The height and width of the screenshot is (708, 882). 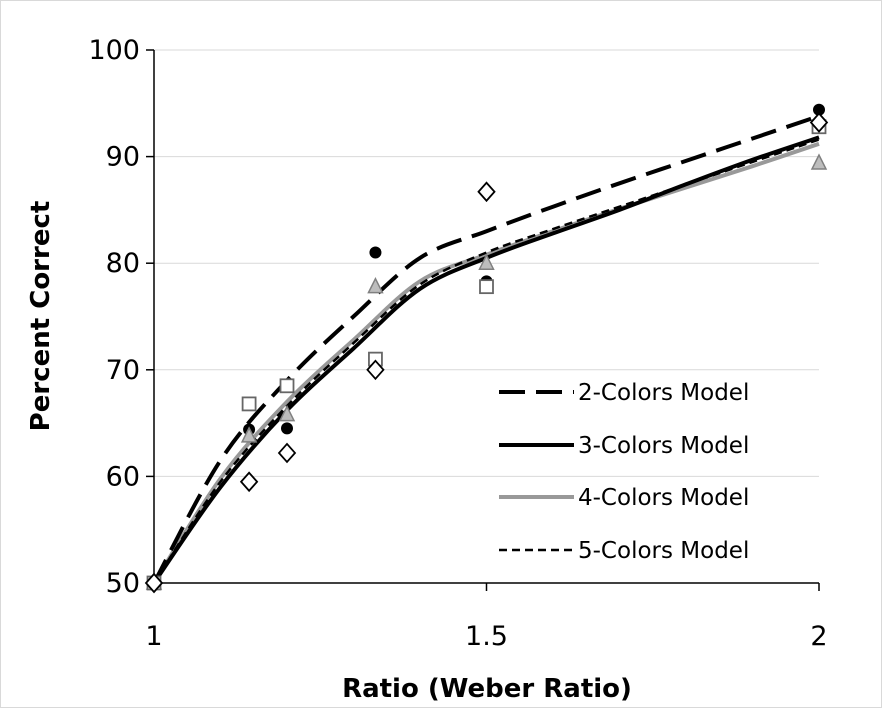 What do you see at coordinates (41, 316) in the screenshot?
I see `y-axis-title: Percent Correct` at bounding box center [41, 316].